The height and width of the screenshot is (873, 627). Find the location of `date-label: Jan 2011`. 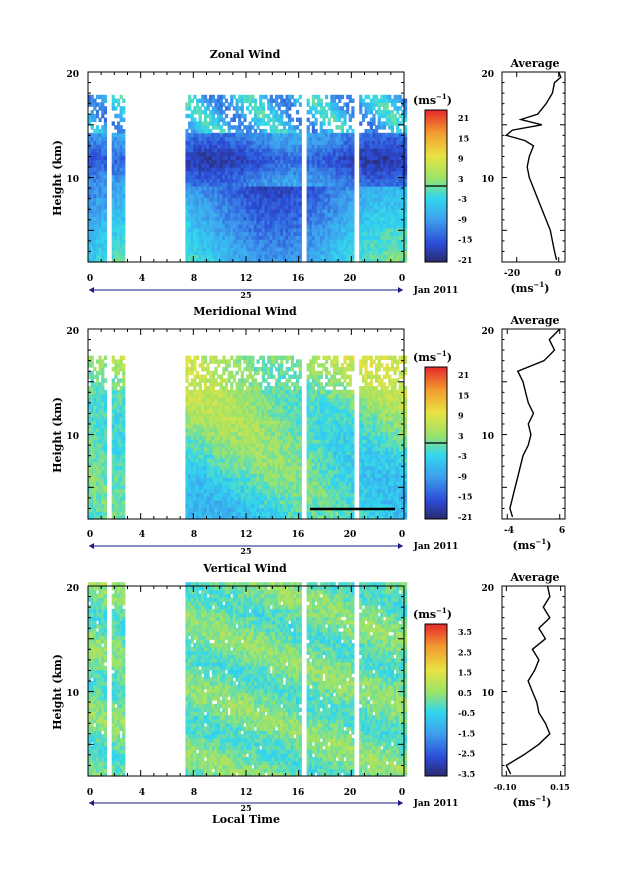

date-label: Jan 2011 is located at coordinates (436, 291).